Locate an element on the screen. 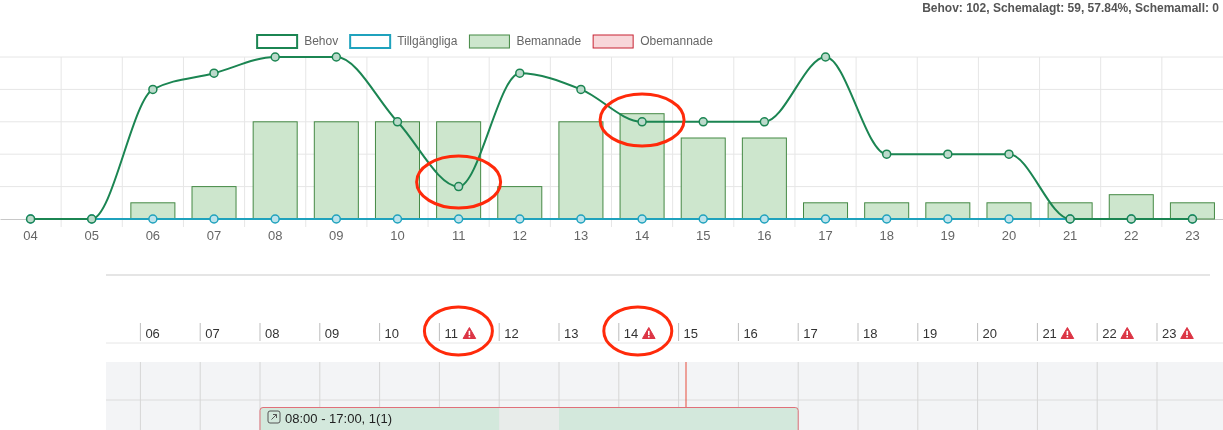 The height and width of the screenshot is (430, 1223). category-label: 23 is located at coordinates (1169, 333).